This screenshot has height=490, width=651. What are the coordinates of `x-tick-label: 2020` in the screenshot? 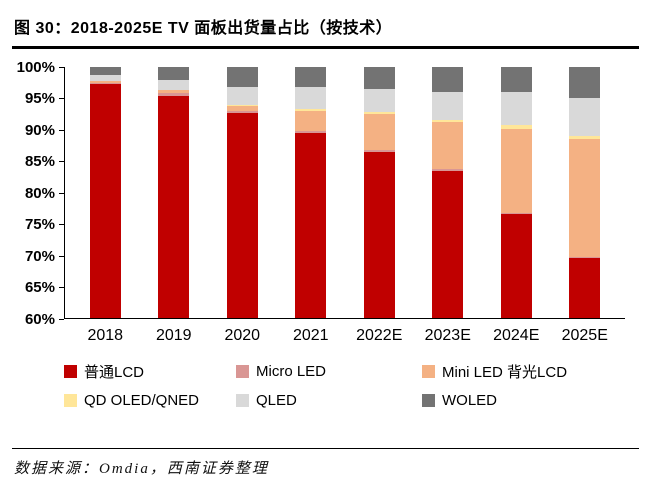 It's located at (242, 335).